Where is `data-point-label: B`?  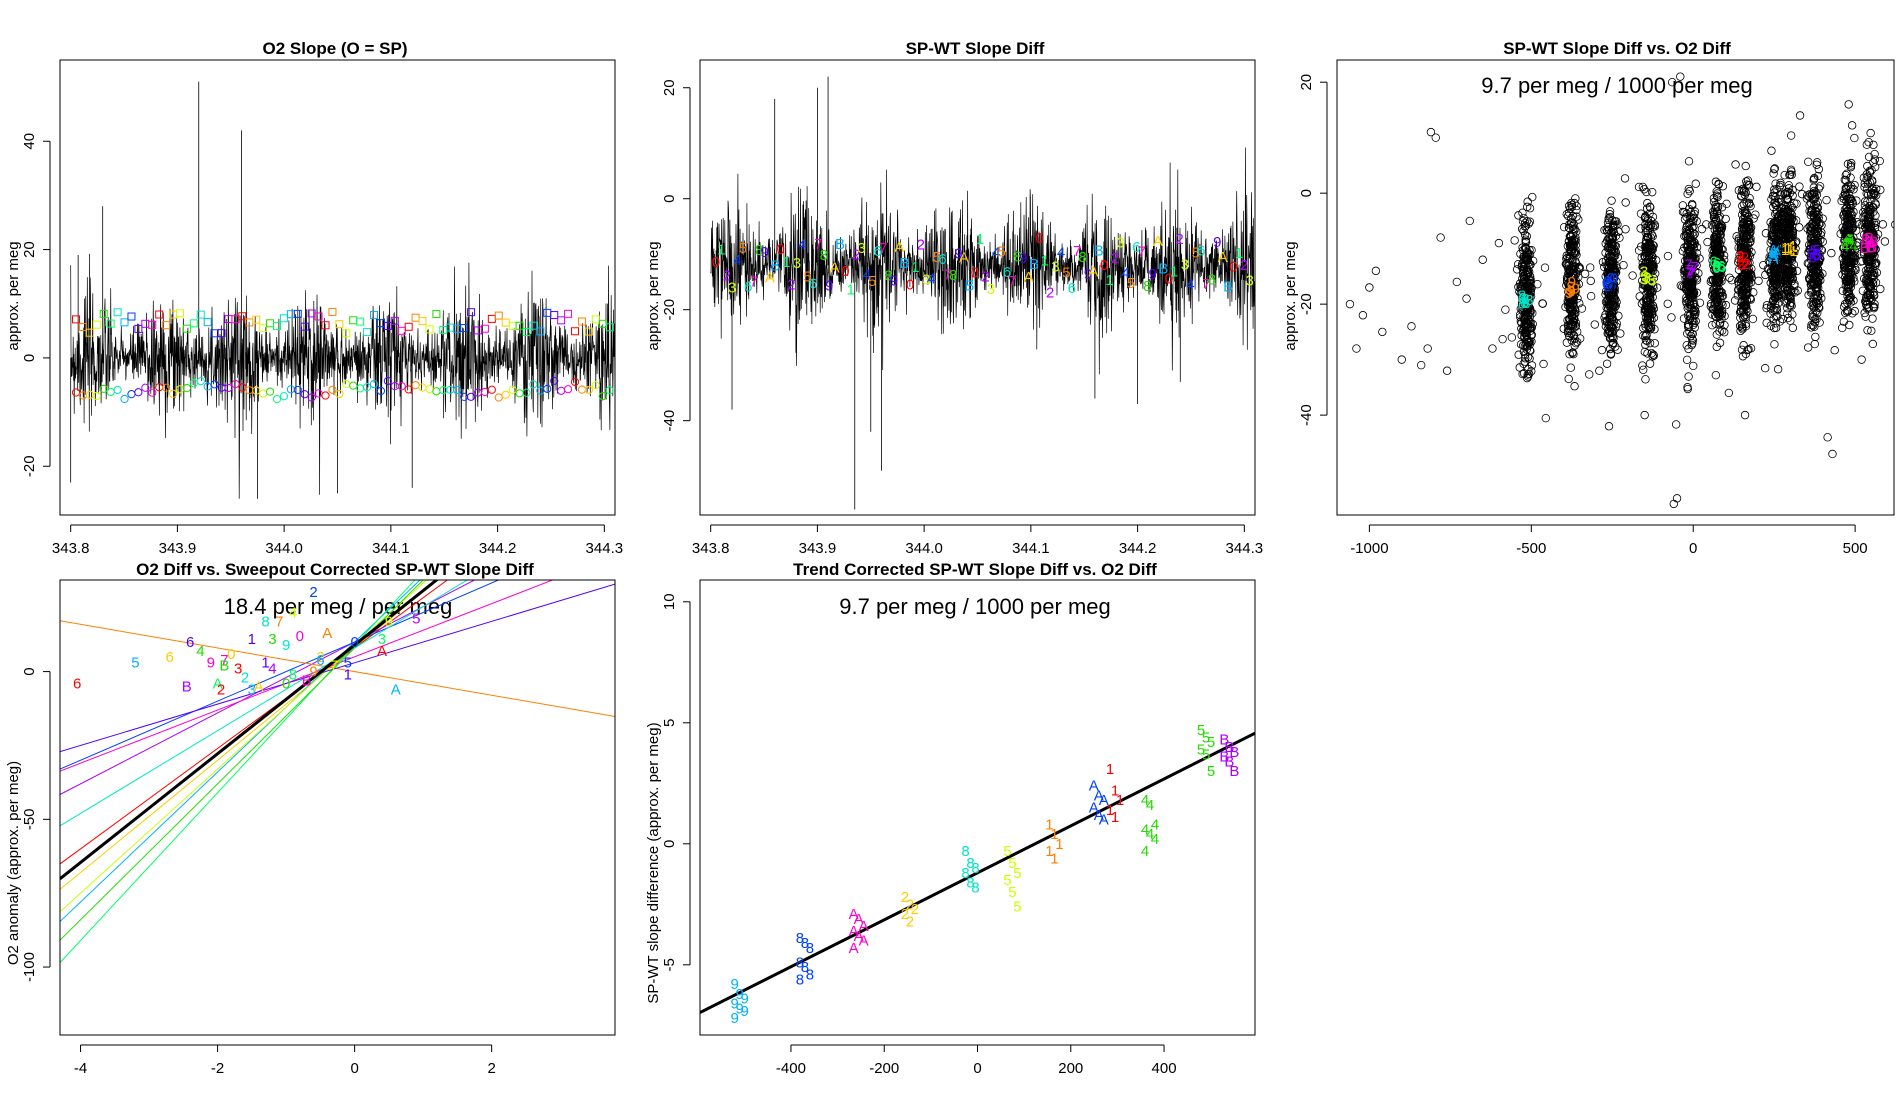 data-point-label: B is located at coordinates (187, 686).